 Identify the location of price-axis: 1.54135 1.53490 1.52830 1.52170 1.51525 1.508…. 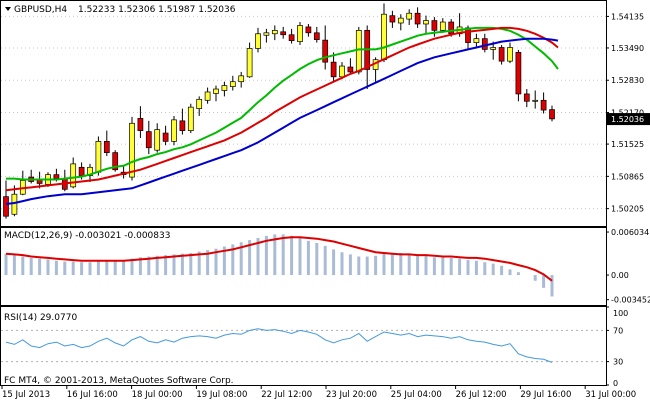
(628, 113).